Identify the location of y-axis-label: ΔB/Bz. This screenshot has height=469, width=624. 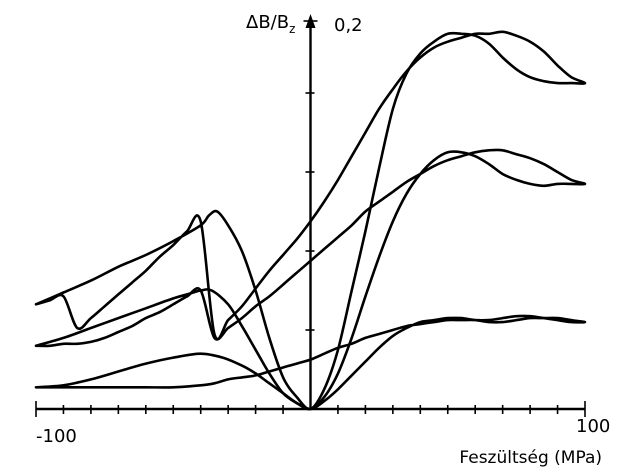
(270, 24).